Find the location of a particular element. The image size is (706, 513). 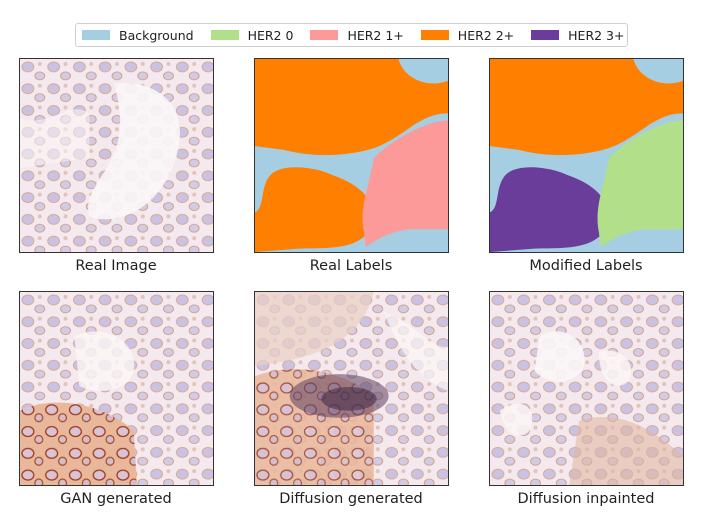

real-labels-panel is located at coordinates (351, 155).